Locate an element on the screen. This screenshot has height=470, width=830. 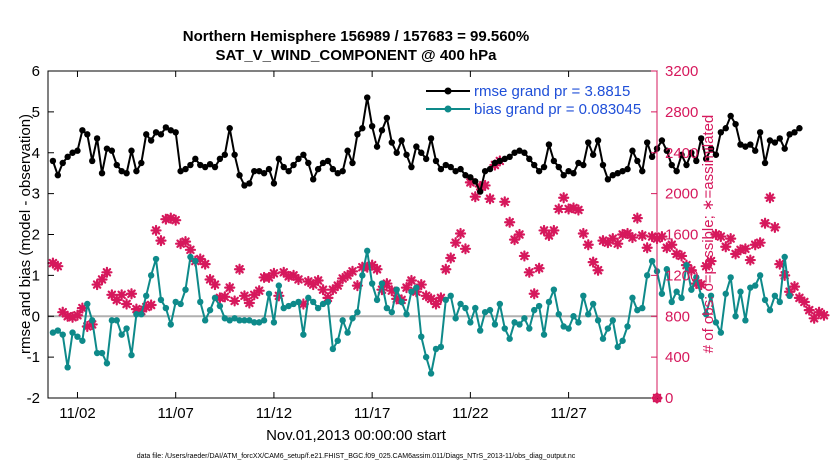
y-right-tick-label: 1200 is located at coordinates (681, 275).